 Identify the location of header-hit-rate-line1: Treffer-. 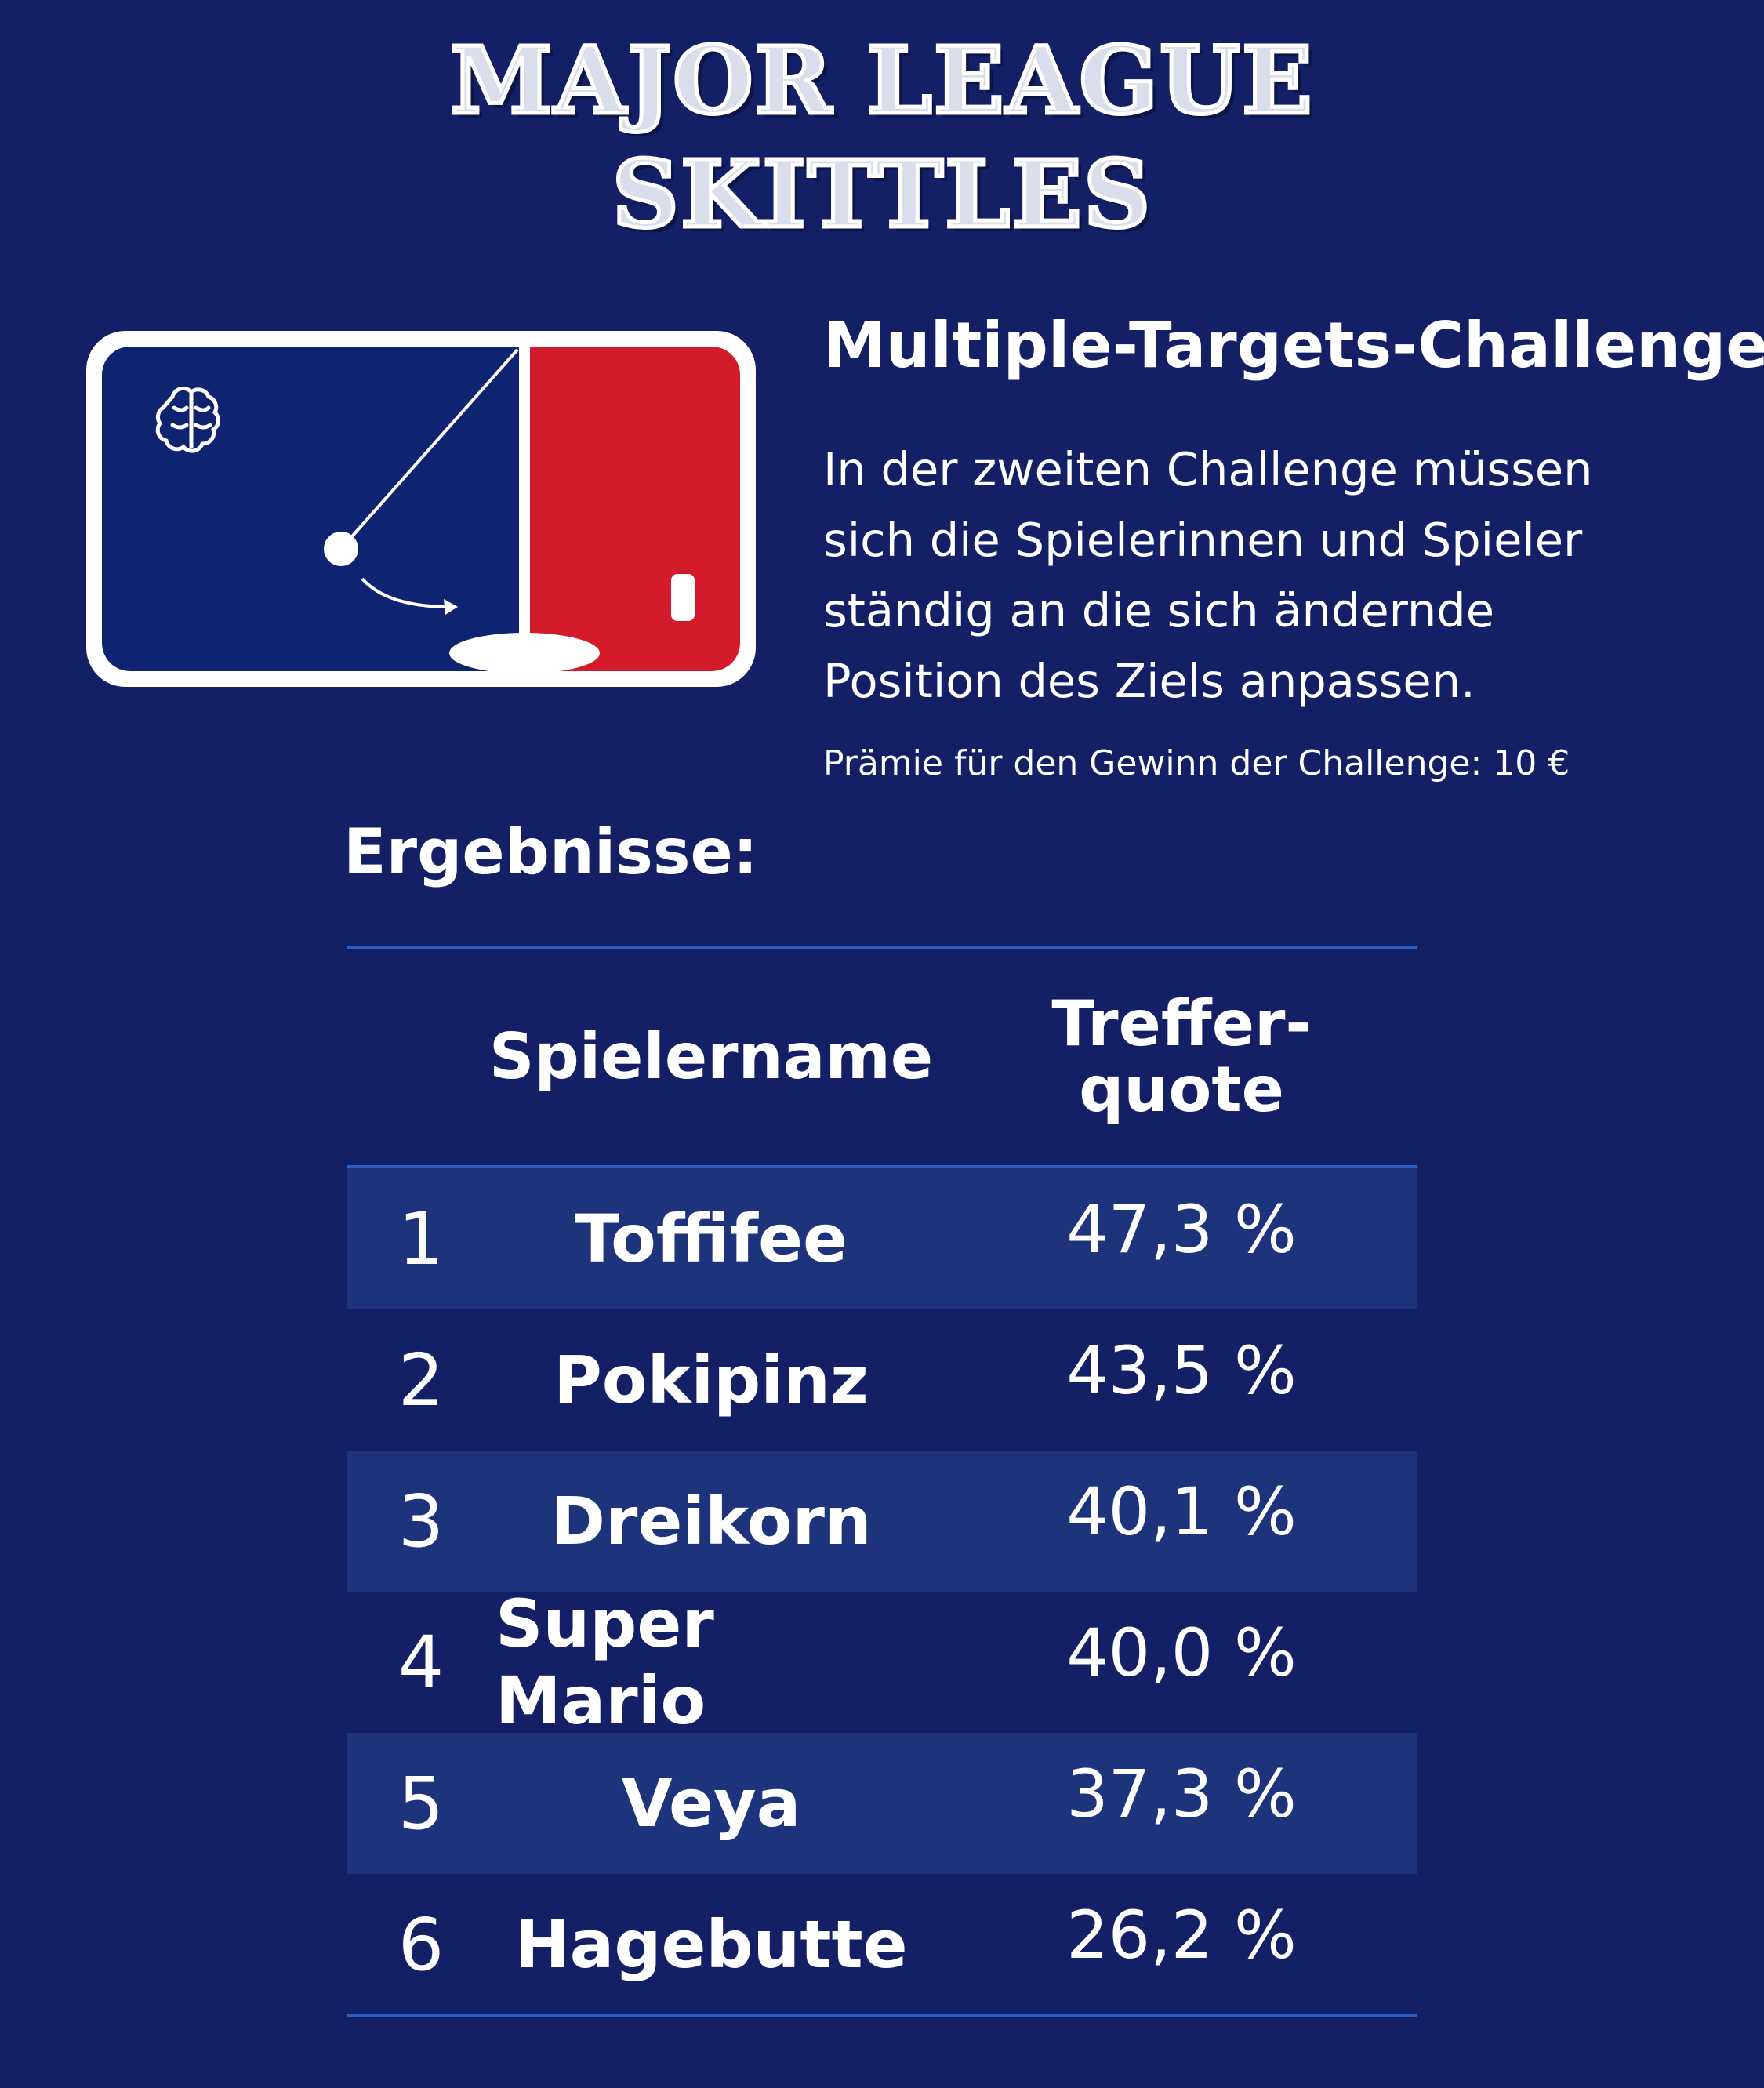
(1181, 1023).